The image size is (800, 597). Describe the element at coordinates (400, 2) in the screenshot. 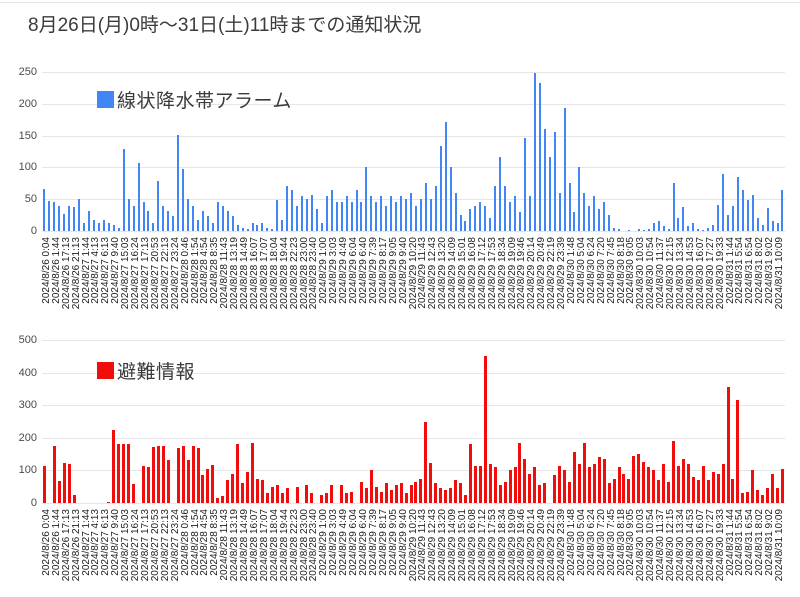

I see `window-top-rule` at that location.